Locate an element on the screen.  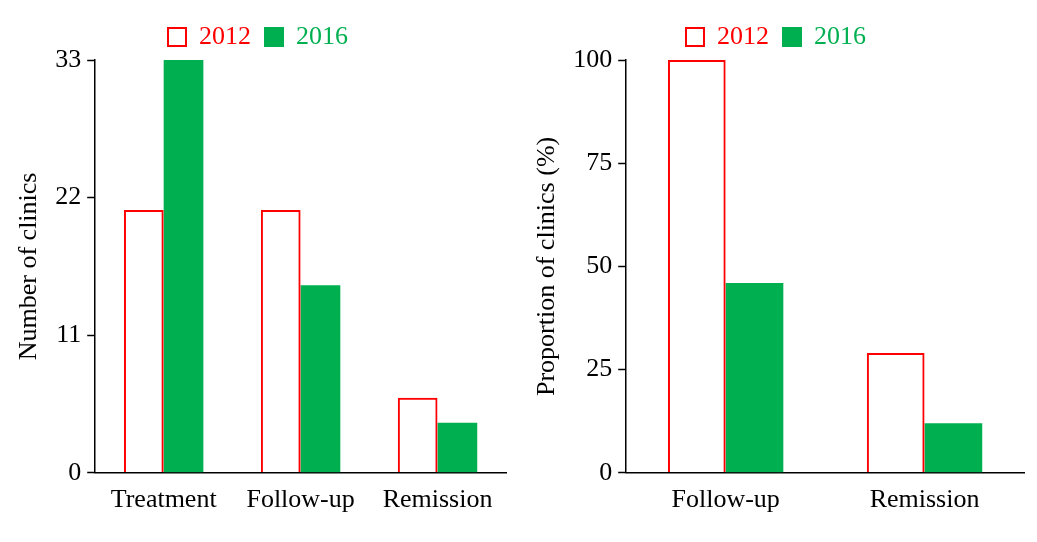
y-tick-label: 75 is located at coordinates (599, 162).